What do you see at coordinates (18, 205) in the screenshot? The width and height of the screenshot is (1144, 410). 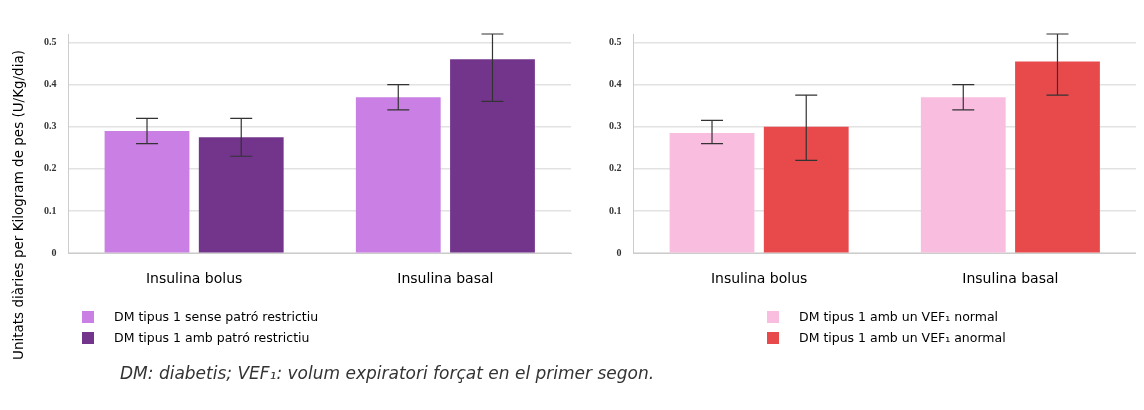 I see `y-axis-title: Unitats diàries per Kilogram de pes (U/Kg/dia)` at bounding box center [18, 205].